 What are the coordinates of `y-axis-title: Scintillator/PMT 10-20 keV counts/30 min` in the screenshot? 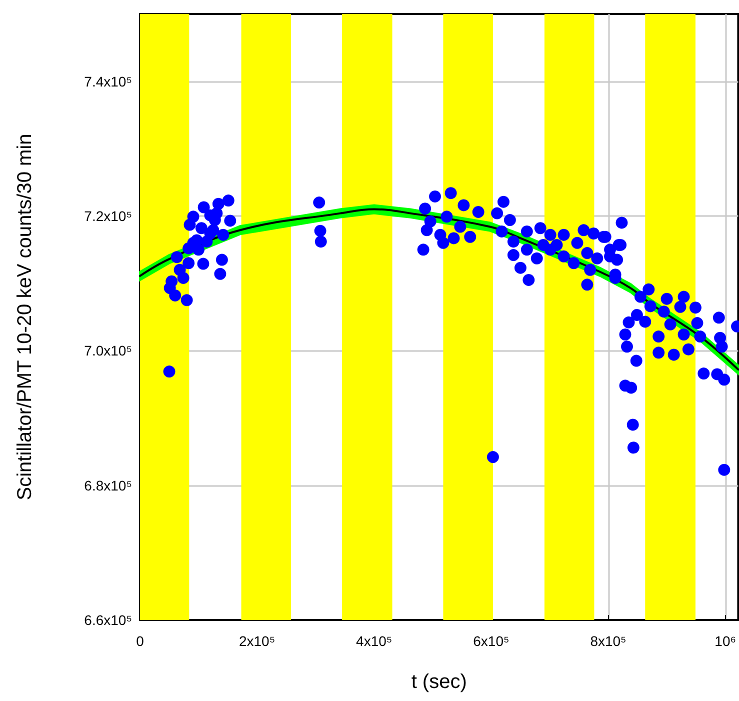 It's located at (25, 317).